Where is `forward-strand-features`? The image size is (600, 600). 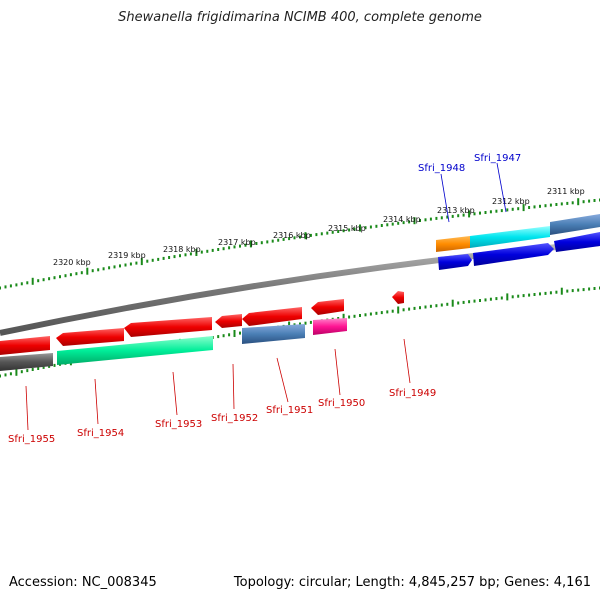 forward-strand-features is located at coordinates (518, 242).